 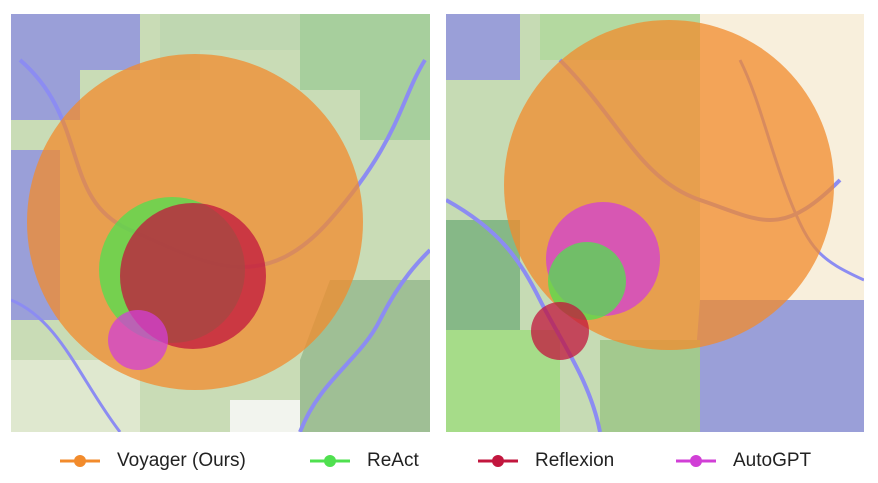 What do you see at coordinates (574, 460) in the screenshot?
I see `legend-label: Reflexion` at bounding box center [574, 460].